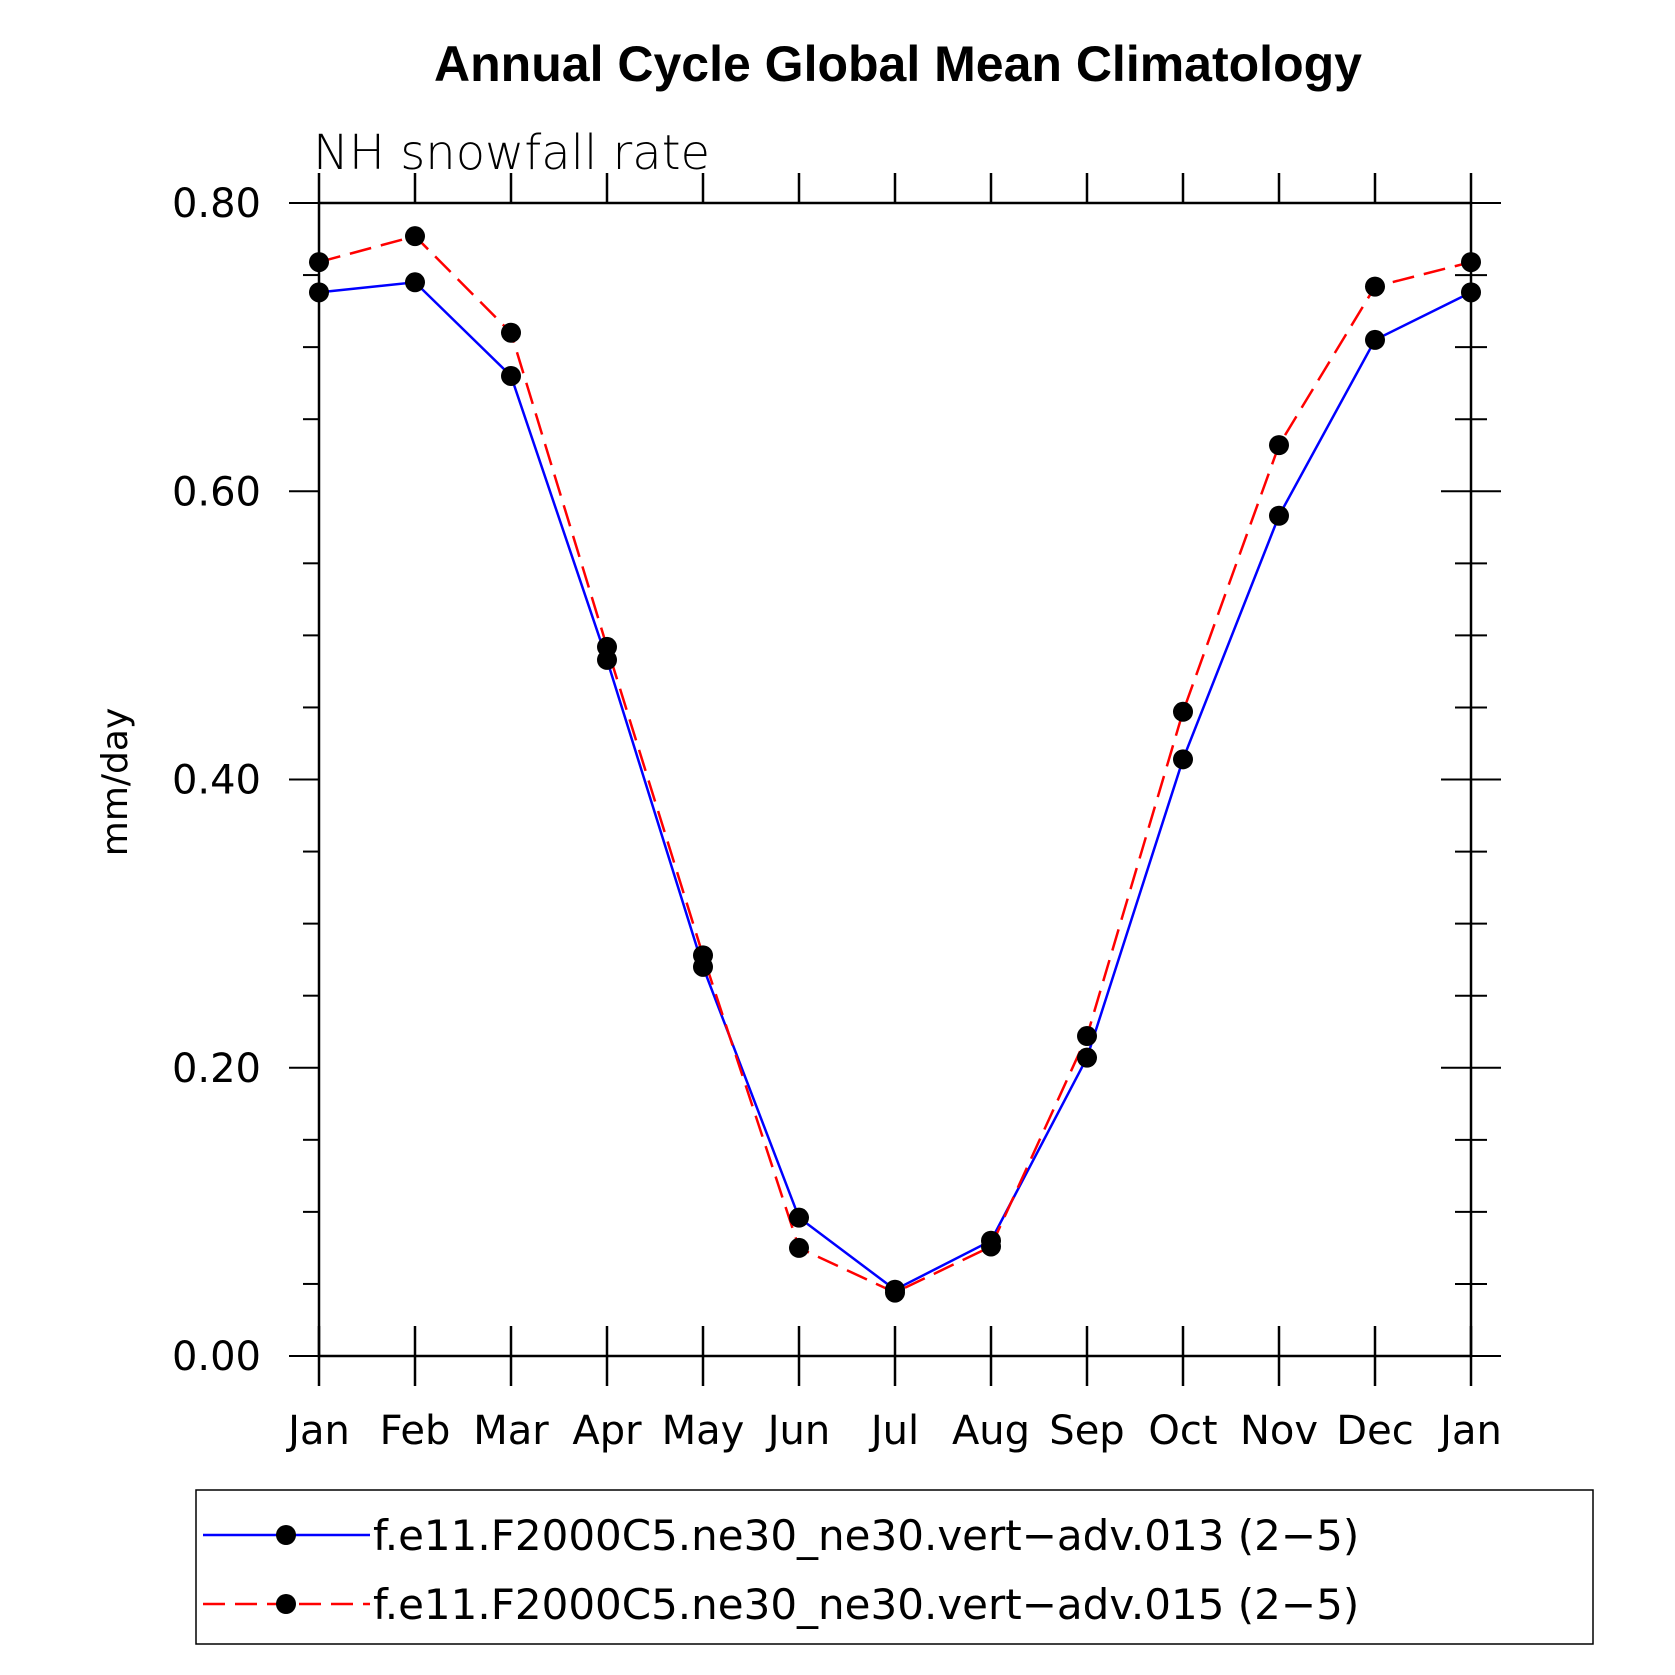 The width and height of the screenshot is (1675, 1675). Describe the element at coordinates (115, 782) in the screenshot. I see `y-axis-label: mm/day` at that location.